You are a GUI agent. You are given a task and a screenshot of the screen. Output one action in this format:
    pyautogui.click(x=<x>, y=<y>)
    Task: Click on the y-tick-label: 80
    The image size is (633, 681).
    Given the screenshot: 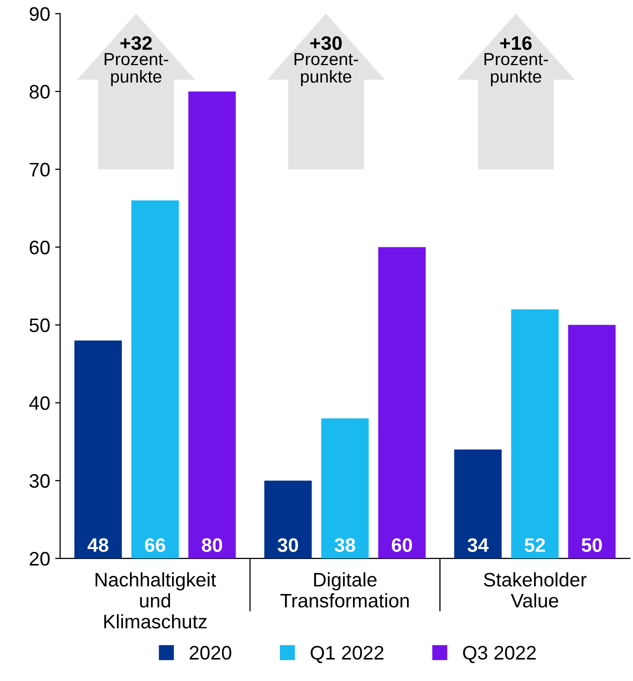 What is the action you would take?
    pyautogui.click(x=40, y=91)
    